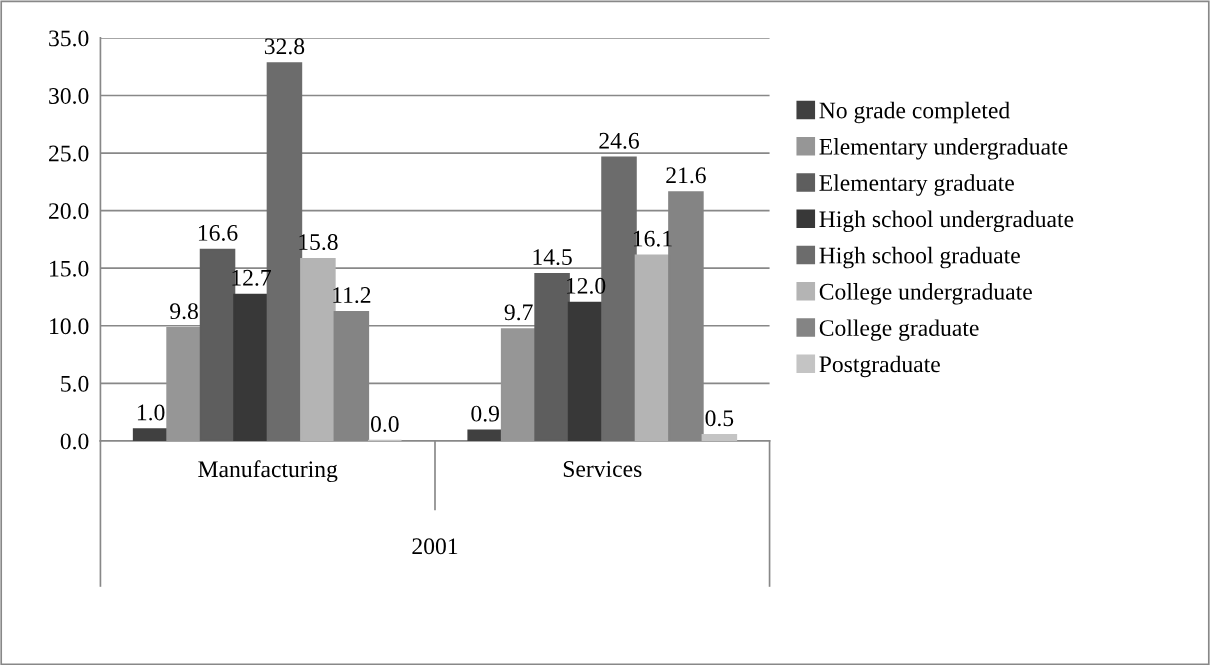 The width and height of the screenshot is (1210, 665). What do you see at coordinates (552, 257) in the screenshot?
I see `data-label: 14.5` at bounding box center [552, 257].